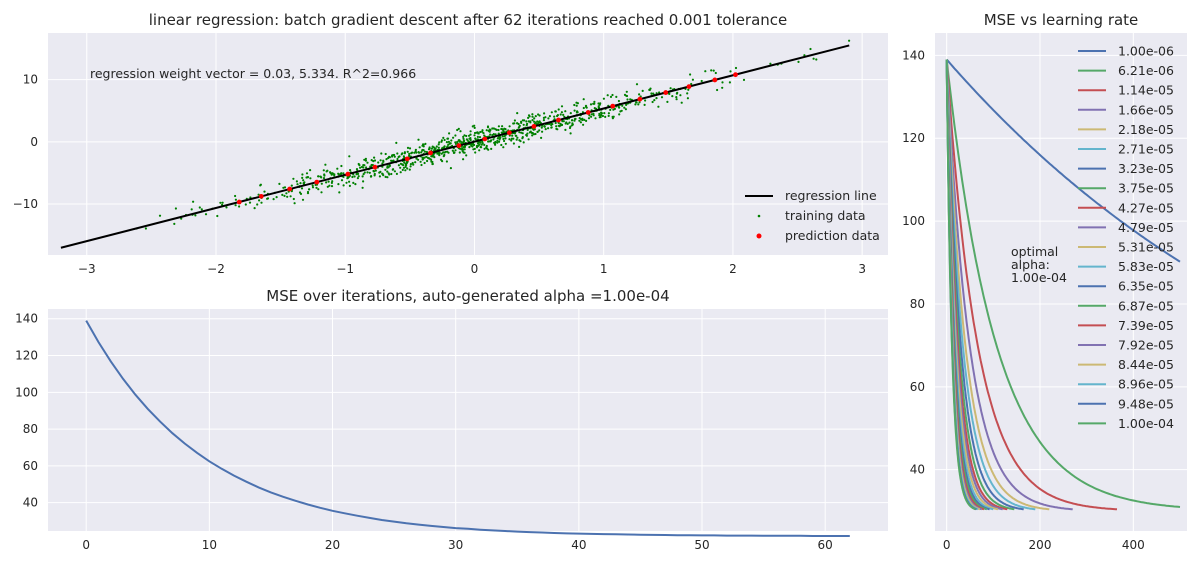 Image resolution: width=1200 pixels, height=566 pixels. What do you see at coordinates (34, 142) in the screenshot?
I see `regression-y-tick-label: 0` at bounding box center [34, 142].